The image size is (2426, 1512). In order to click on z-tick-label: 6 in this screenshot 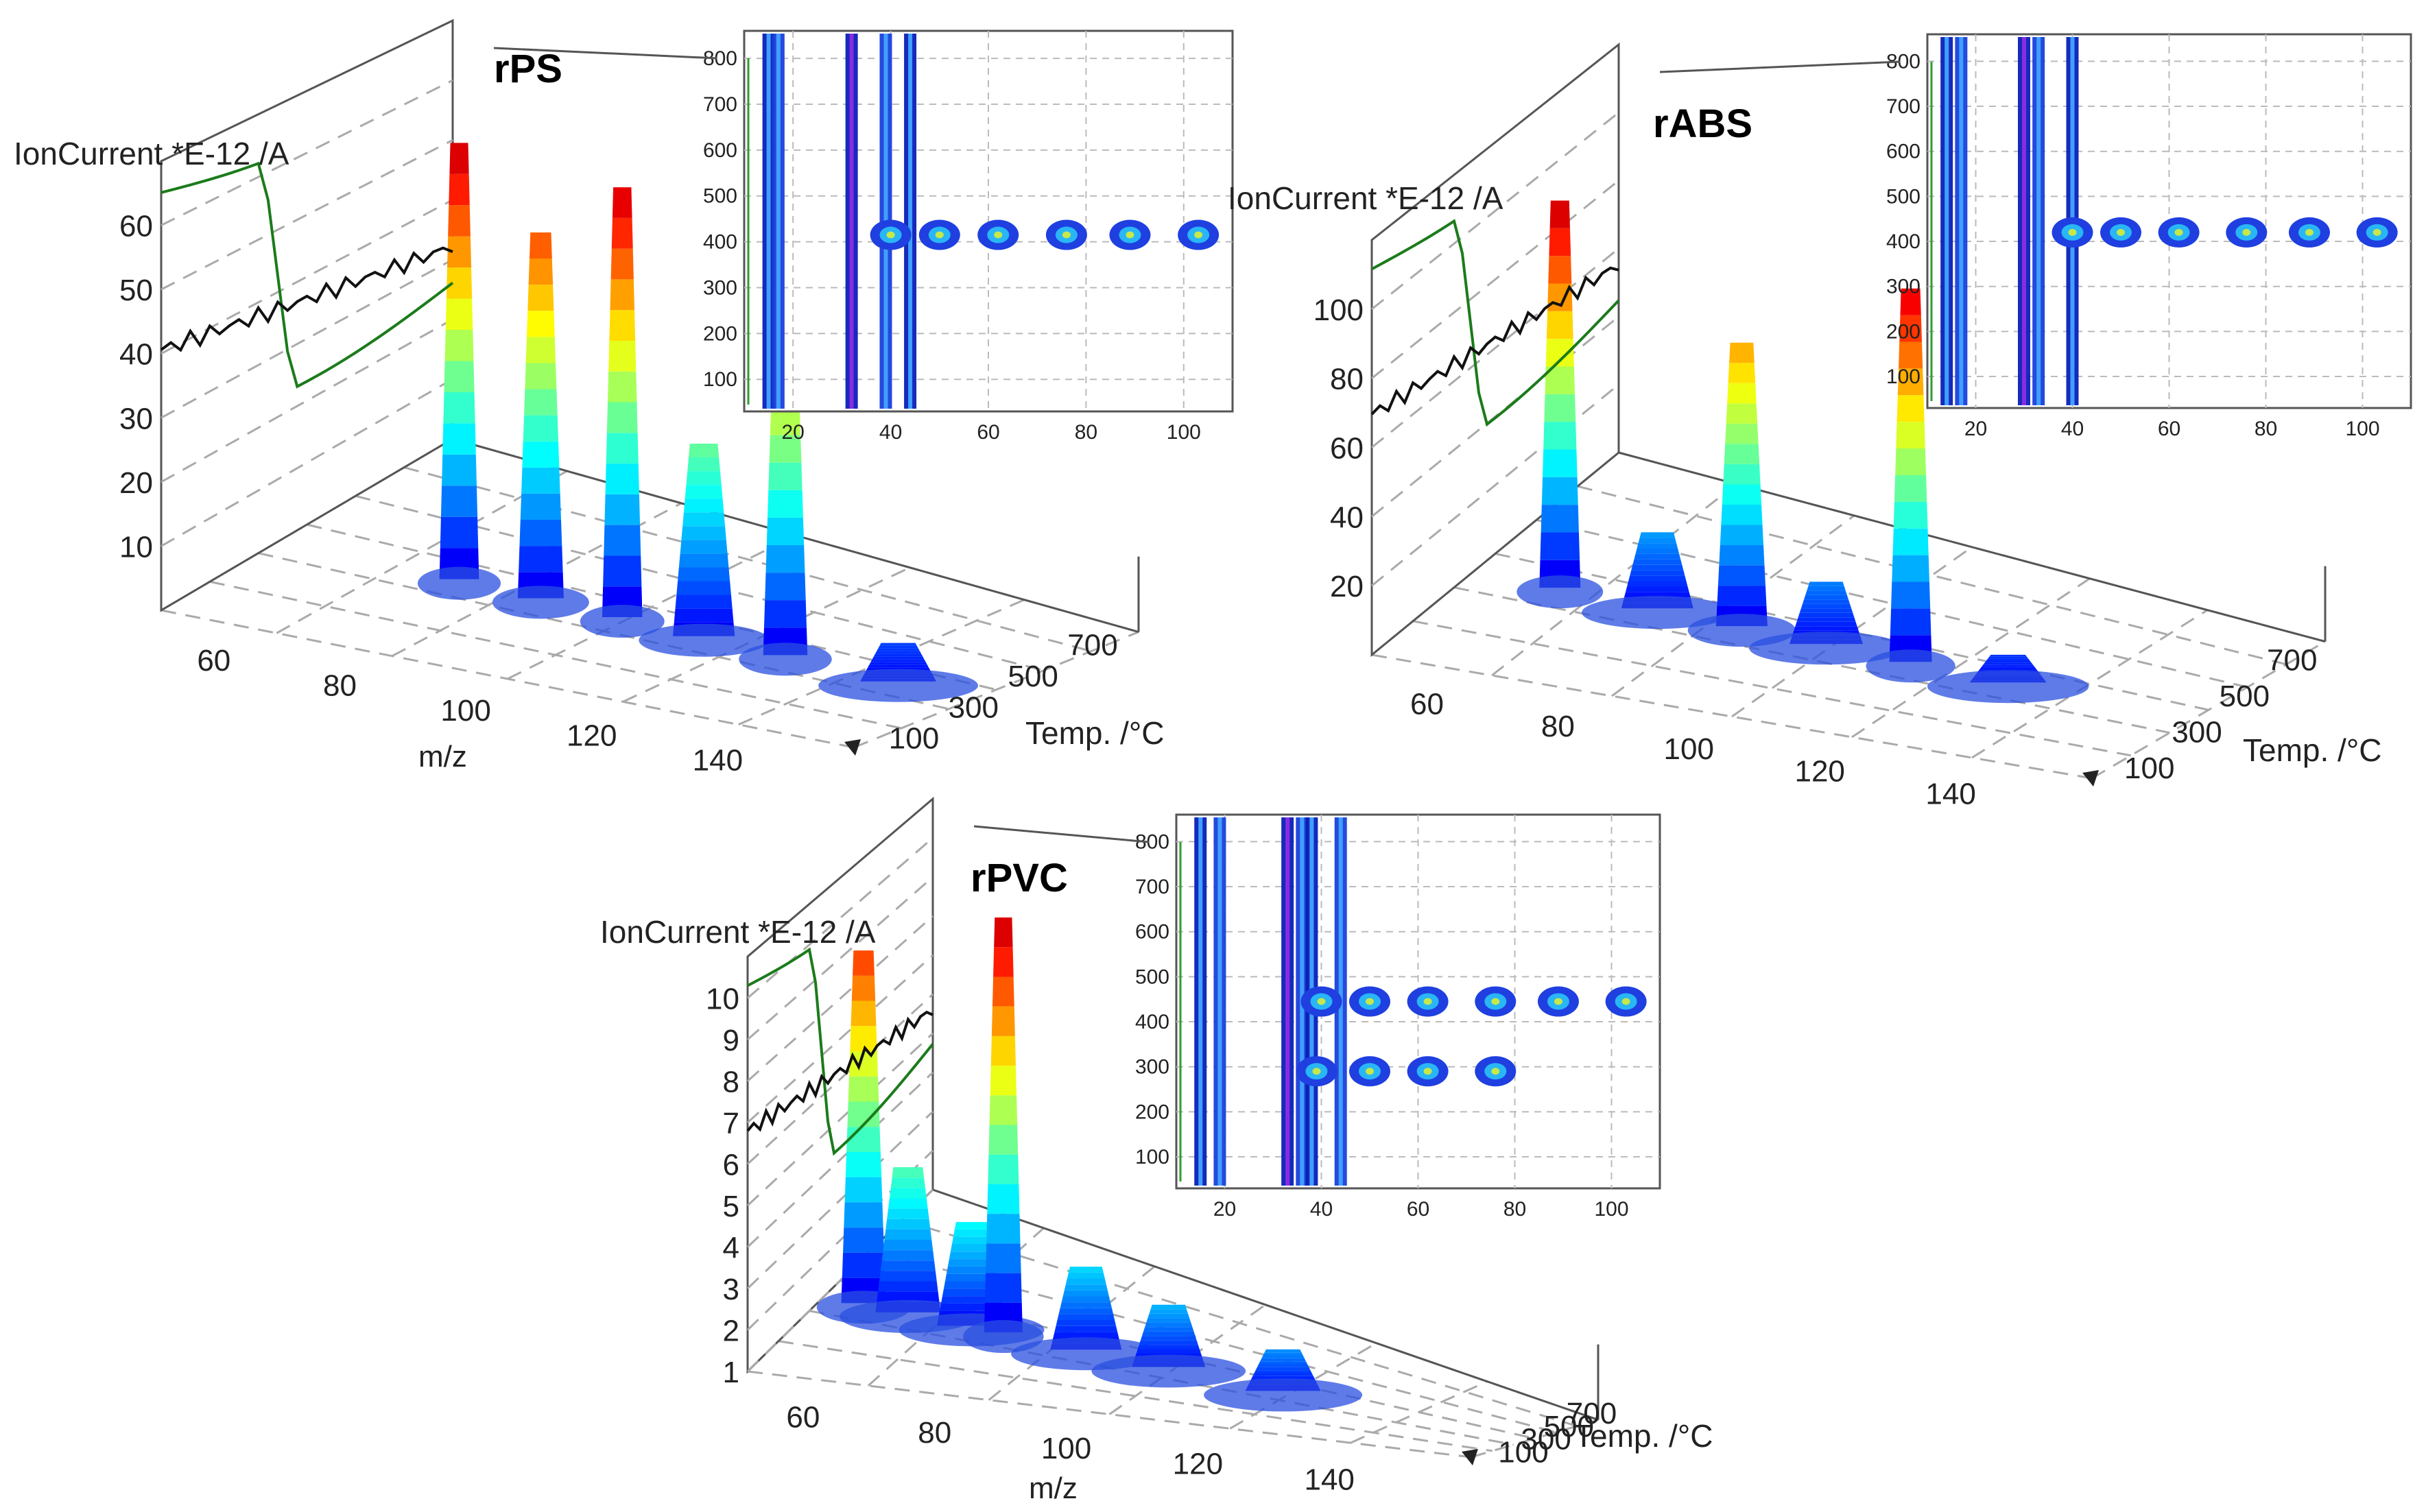, I will do `click(731, 1165)`.